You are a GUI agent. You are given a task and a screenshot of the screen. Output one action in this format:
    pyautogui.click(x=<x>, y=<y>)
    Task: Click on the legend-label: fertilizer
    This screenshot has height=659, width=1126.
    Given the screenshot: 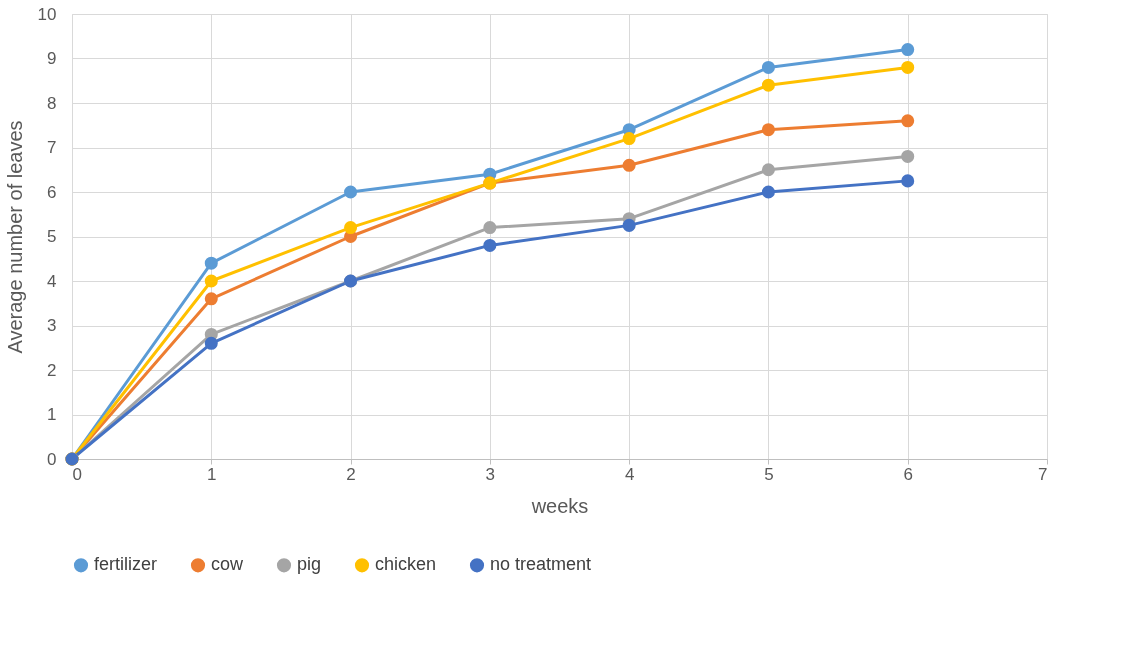 What is the action you would take?
    pyautogui.click(x=126, y=564)
    